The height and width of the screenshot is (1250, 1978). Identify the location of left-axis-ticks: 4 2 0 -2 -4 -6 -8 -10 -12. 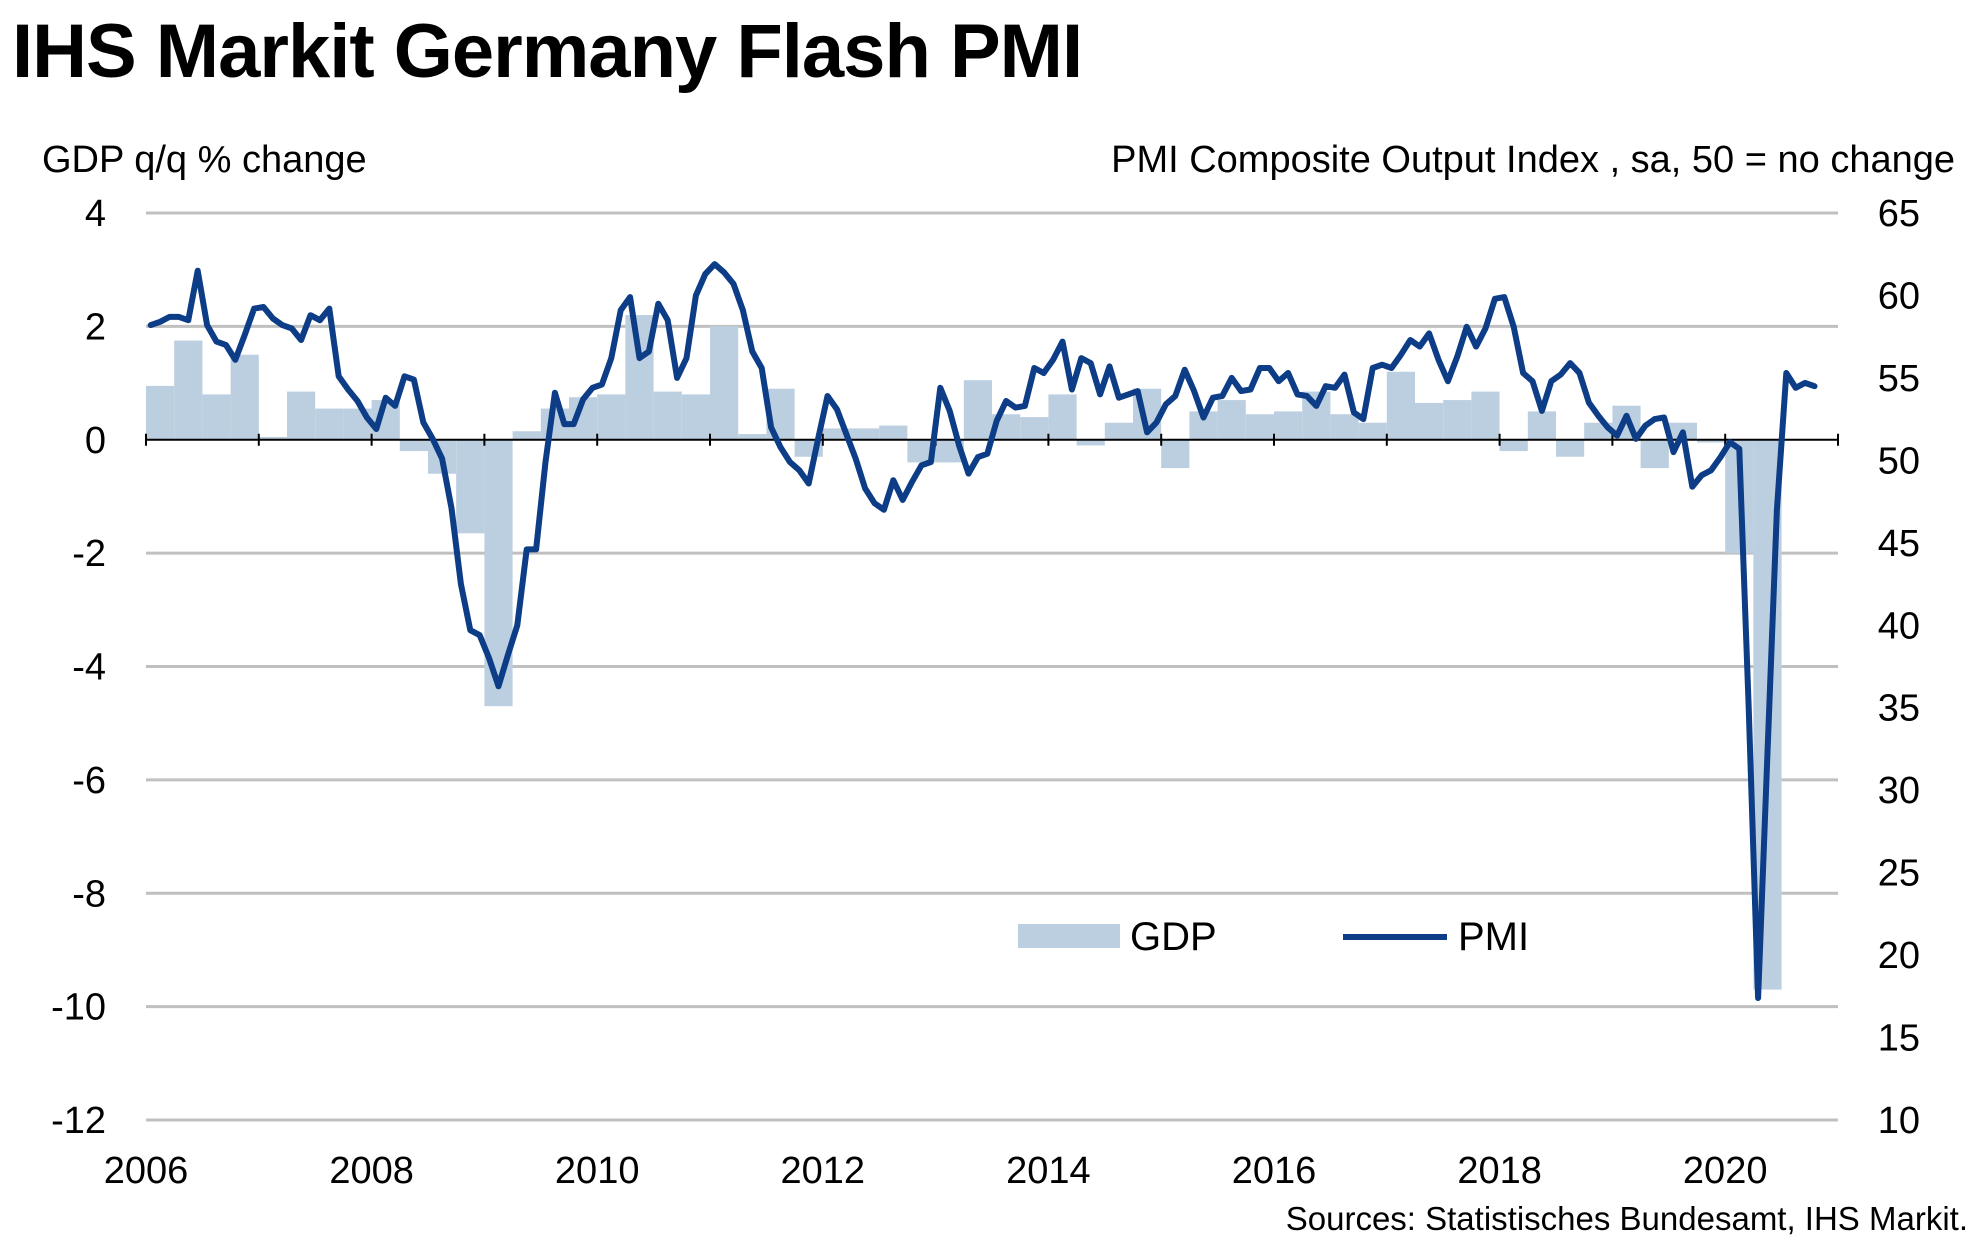
(78, 667).